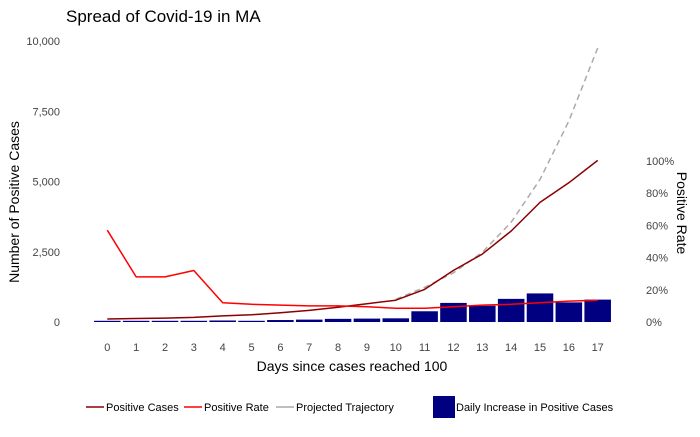 The image size is (700, 437). Describe the element at coordinates (535, 408) in the screenshot. I see `legend-label: Daily Increase in Positive Cases` at that location.